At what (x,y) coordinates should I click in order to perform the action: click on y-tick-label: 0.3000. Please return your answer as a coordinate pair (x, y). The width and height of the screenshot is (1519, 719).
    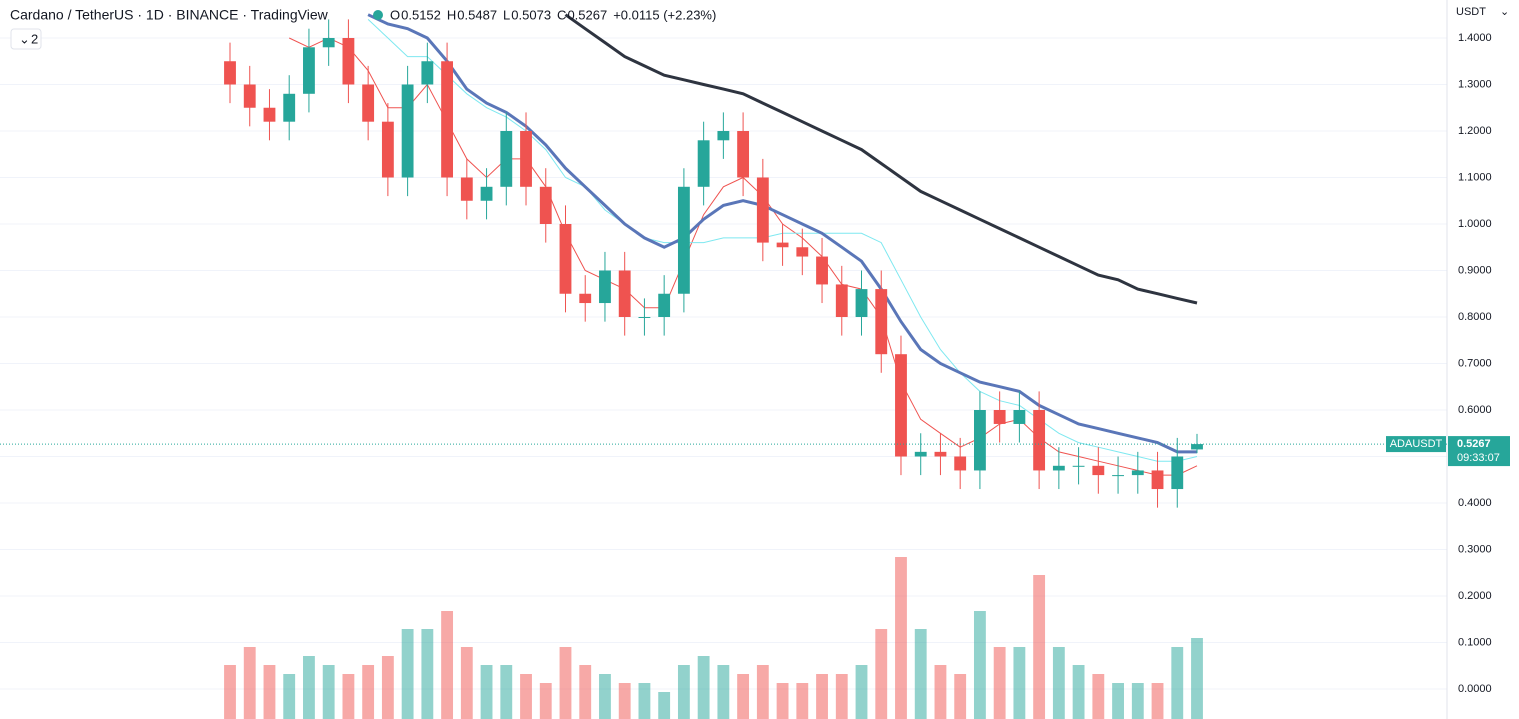
    Looking at the image, I should click on (1475, 549).